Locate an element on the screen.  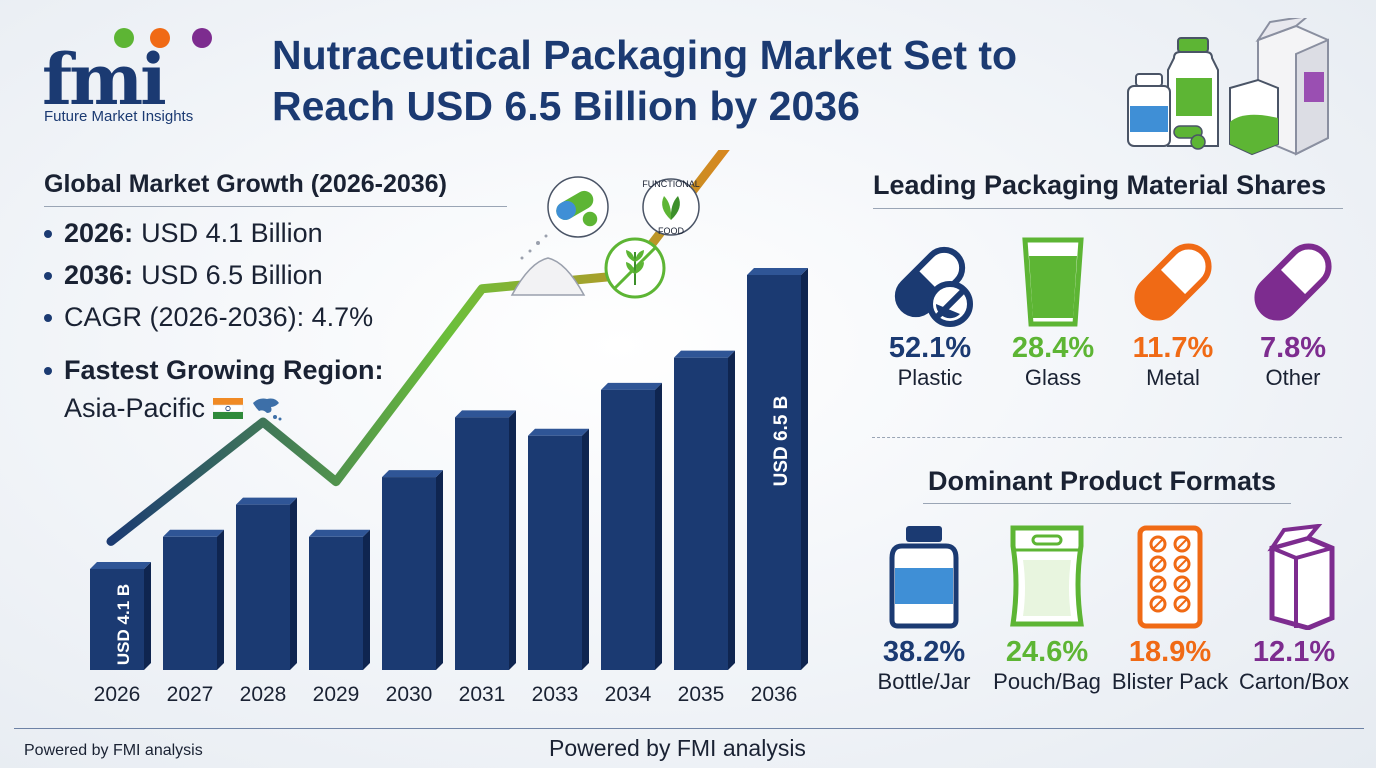
material-pct-metal: 11.7% is located at coordinates (1173, 348).